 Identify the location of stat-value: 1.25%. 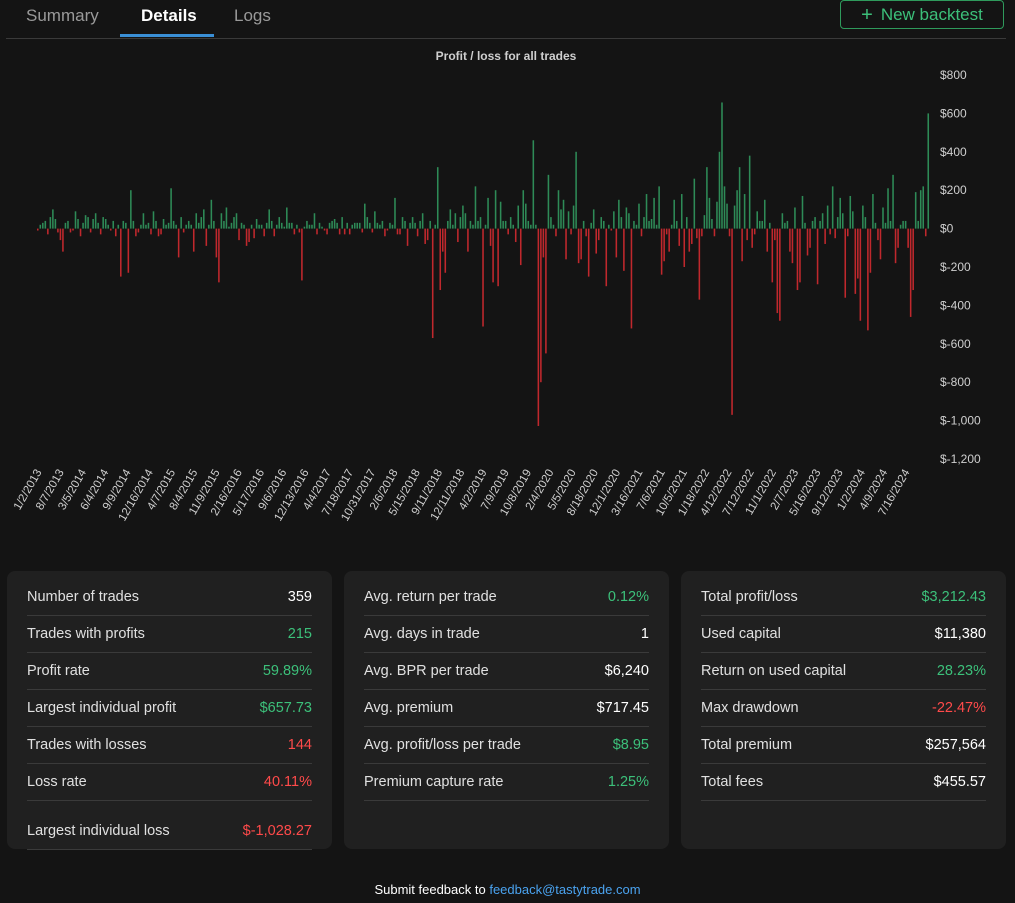
(628, 782).